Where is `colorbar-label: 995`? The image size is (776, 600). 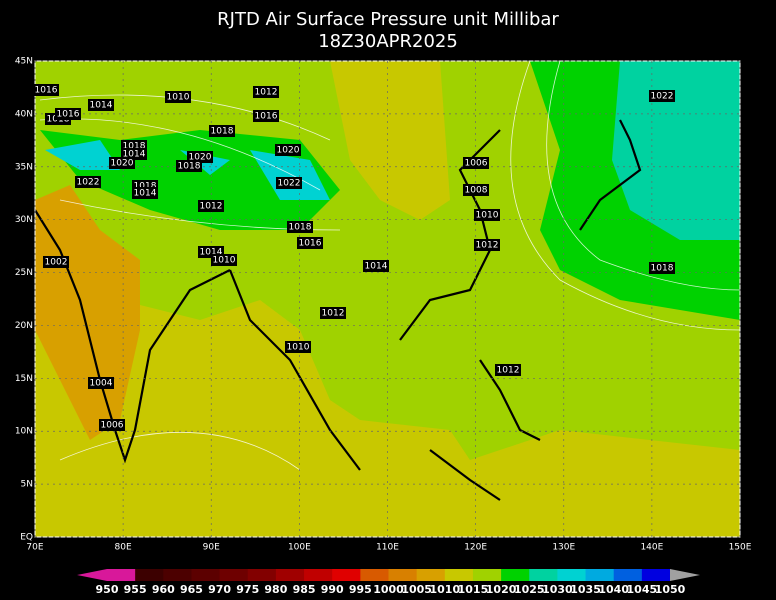 colorbar-label: 995 is located at coordinates (360, 589).